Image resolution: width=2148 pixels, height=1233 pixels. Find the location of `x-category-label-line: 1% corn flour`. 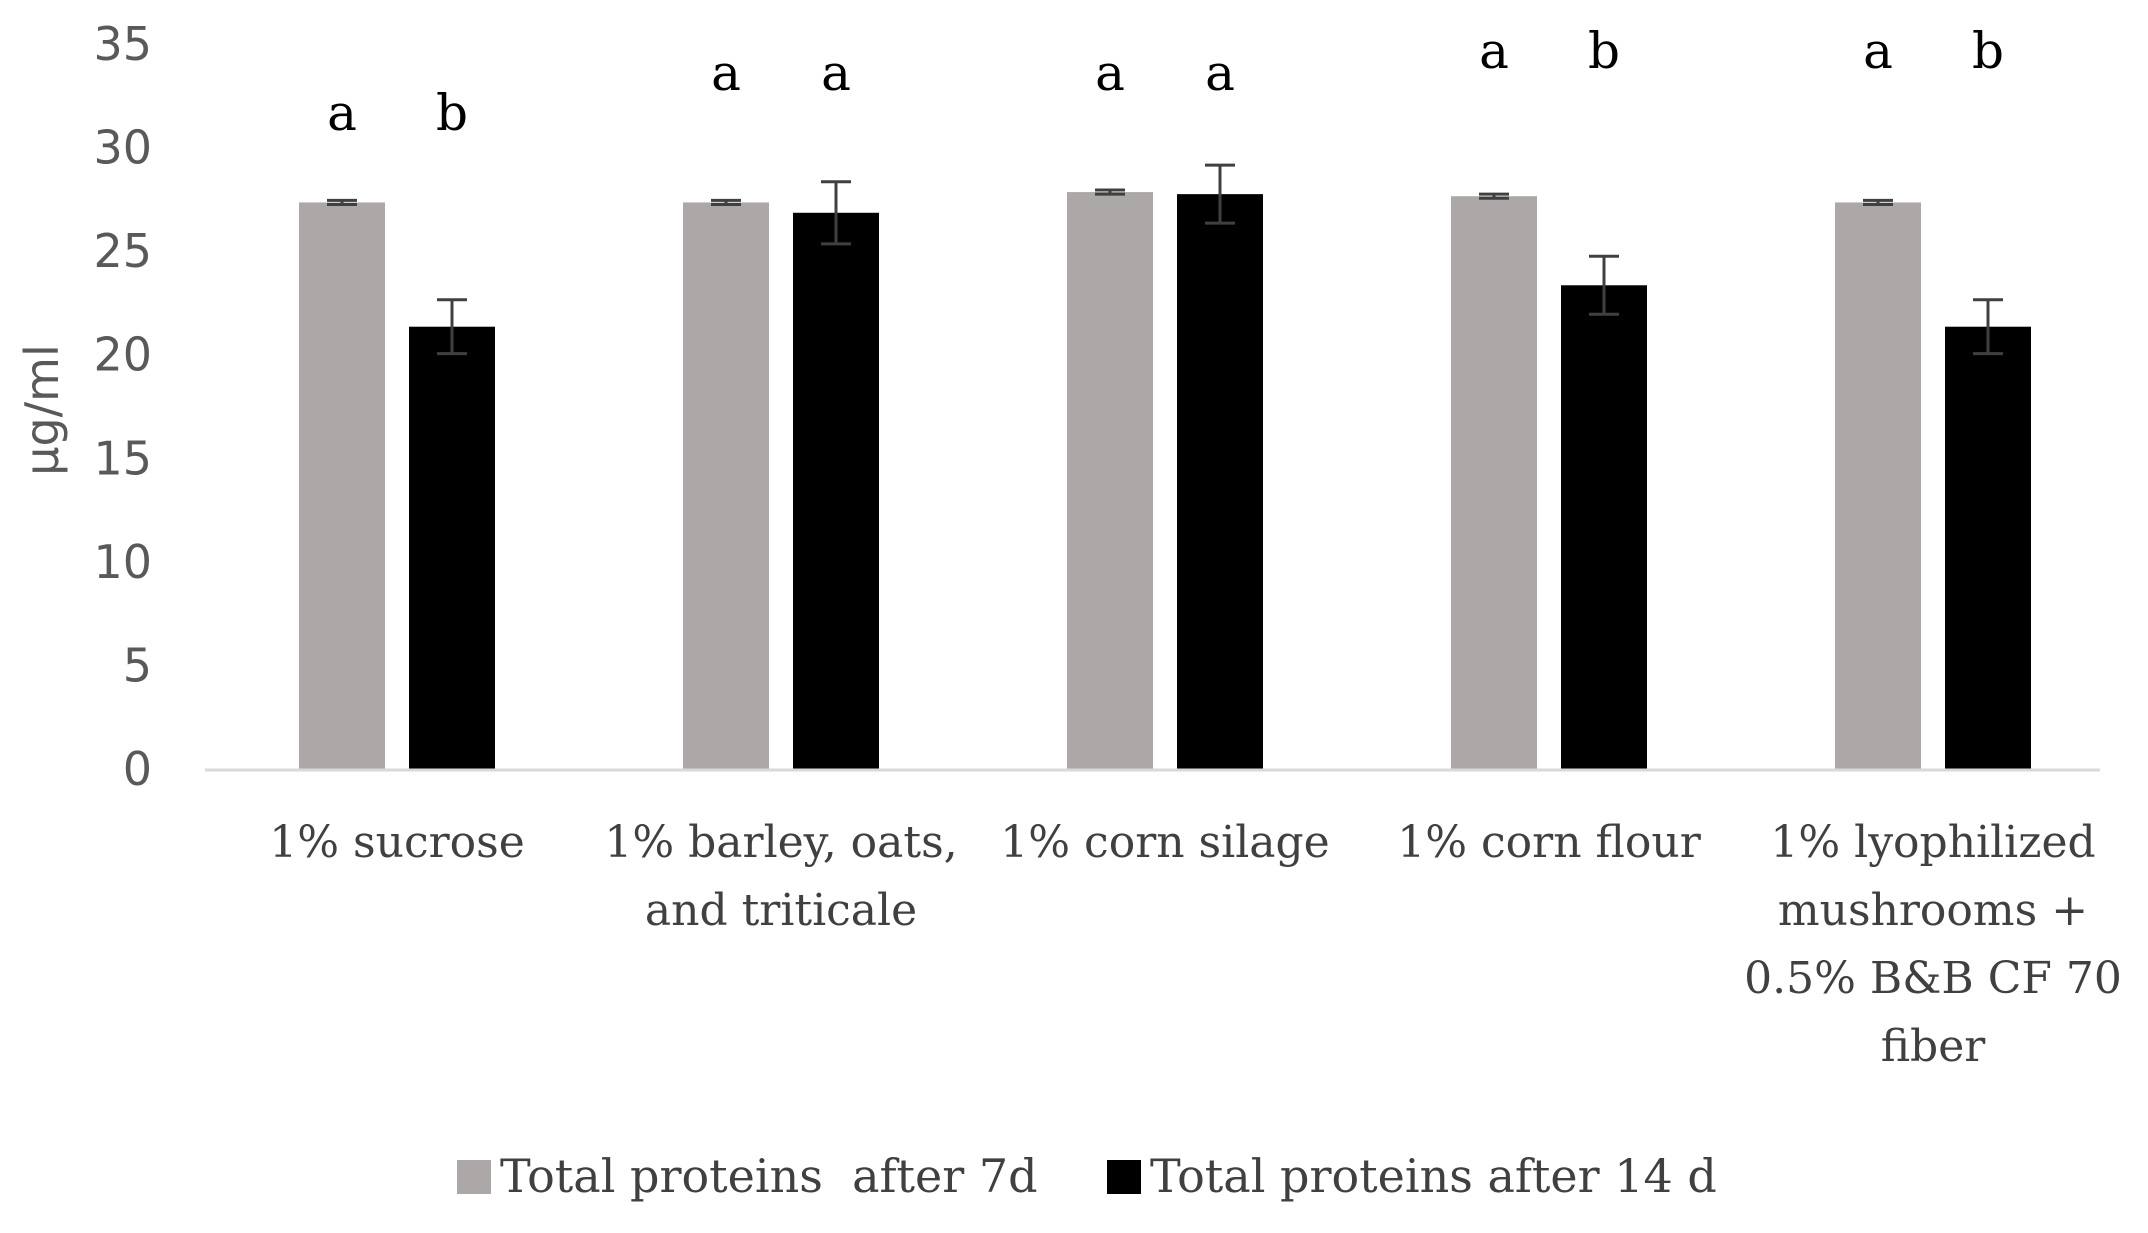

x-category-label-line: 1% corn flour is located at coordinates (1549, 842).